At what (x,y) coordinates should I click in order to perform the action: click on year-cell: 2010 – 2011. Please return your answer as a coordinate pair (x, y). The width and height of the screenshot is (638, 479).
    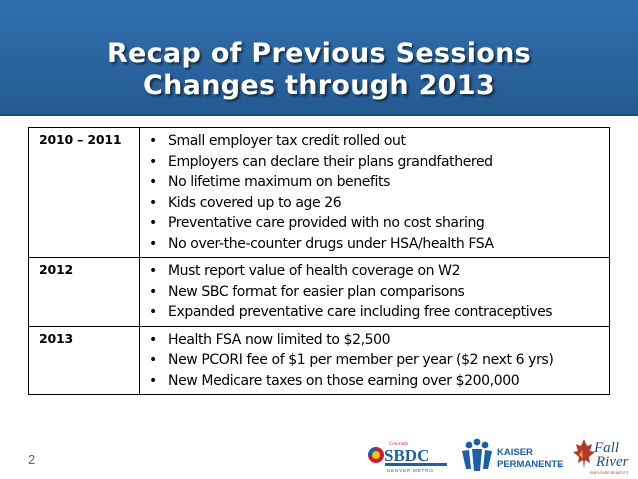
    Looking at the image, I should click on (84, 192).